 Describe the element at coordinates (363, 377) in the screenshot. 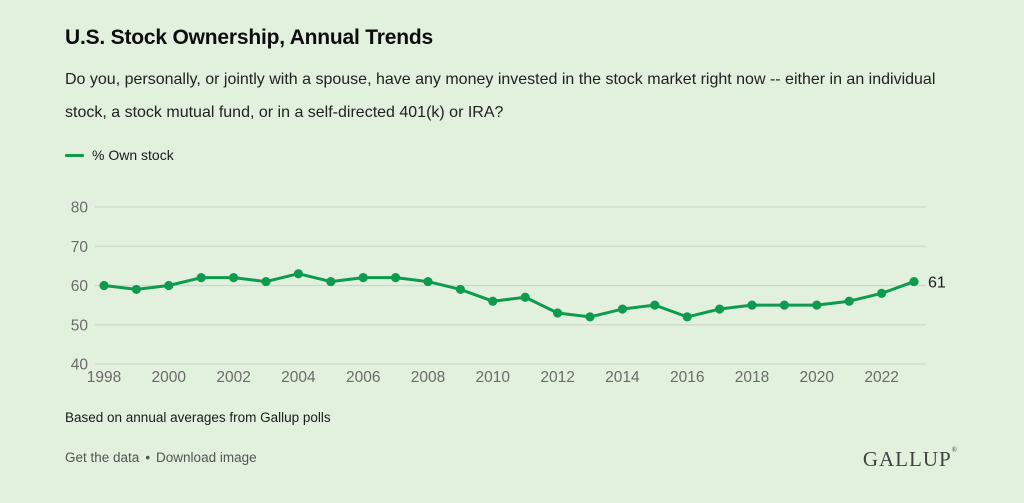

I see `x-axis-tick-label: 2006` at that location.